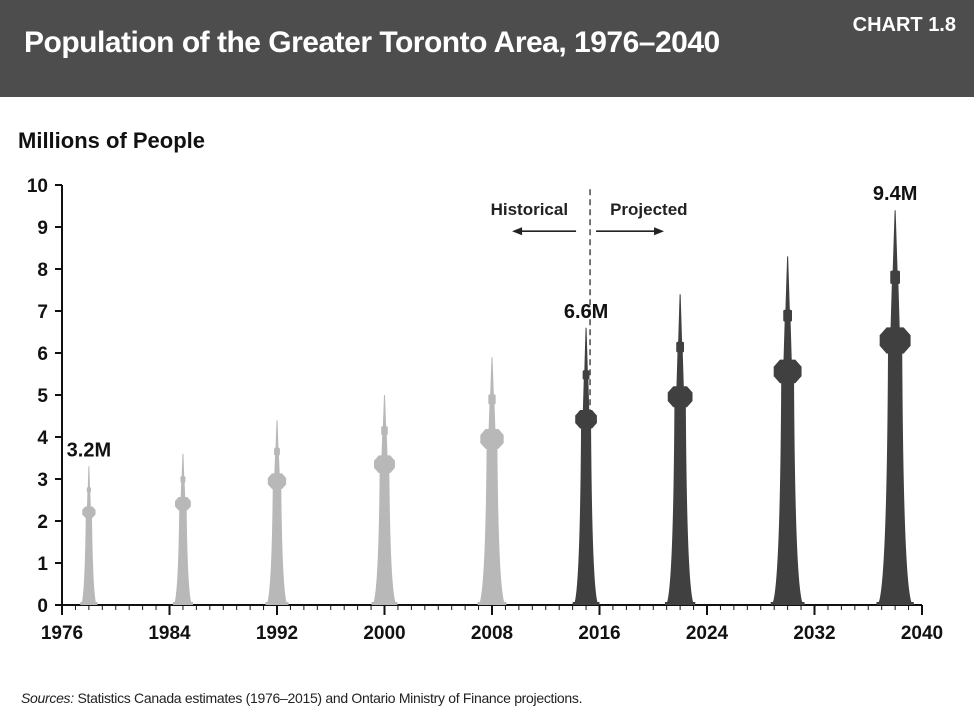  What do you see at coordinates (42, 270) in the screenshot?
I see `y-tick-label: 8` at bounding box center [42, 270].